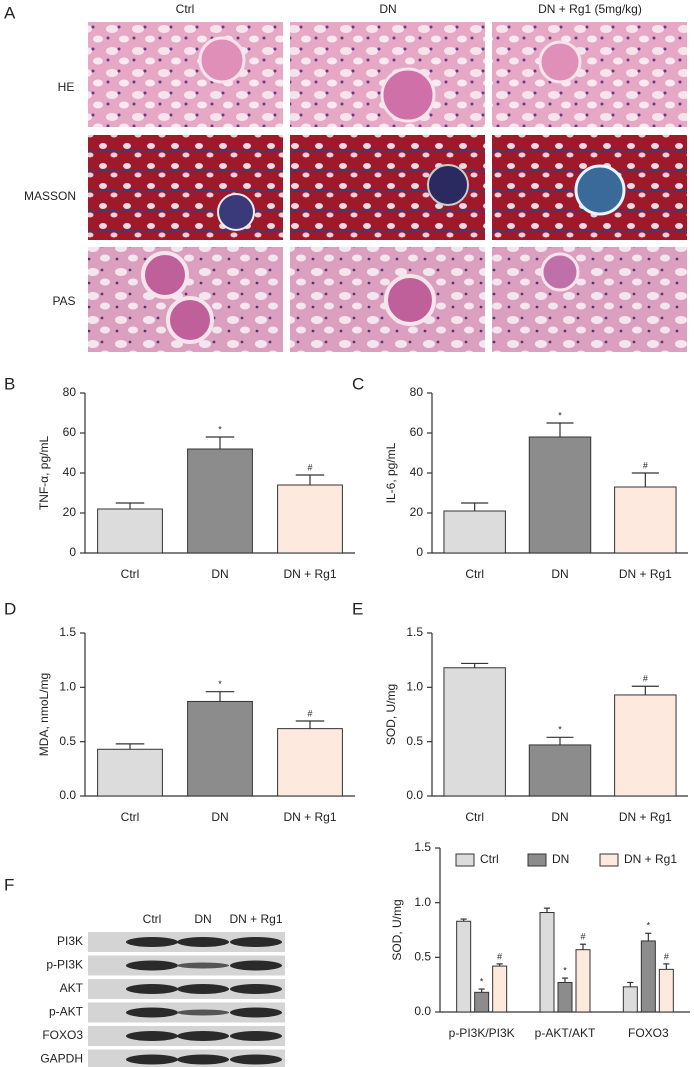  I want to click on panel-label: D, so click(10, 608).